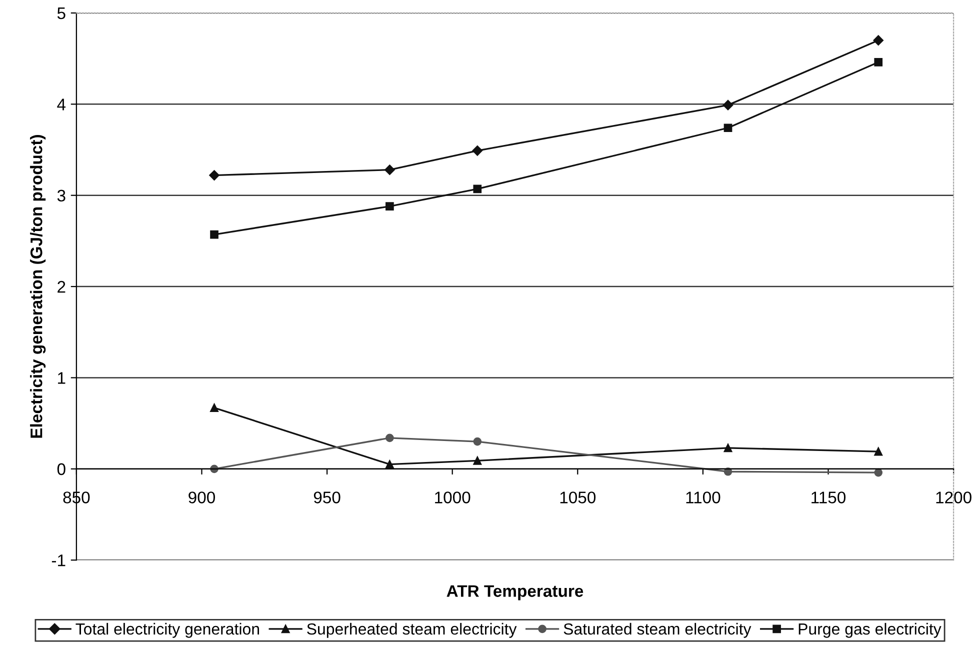 The width and height of the screenshot is (980, 649). Describe the element at coordinates (515, 592) in the screenshot. I see `x-axis-title: ATR Temperature` at that location.